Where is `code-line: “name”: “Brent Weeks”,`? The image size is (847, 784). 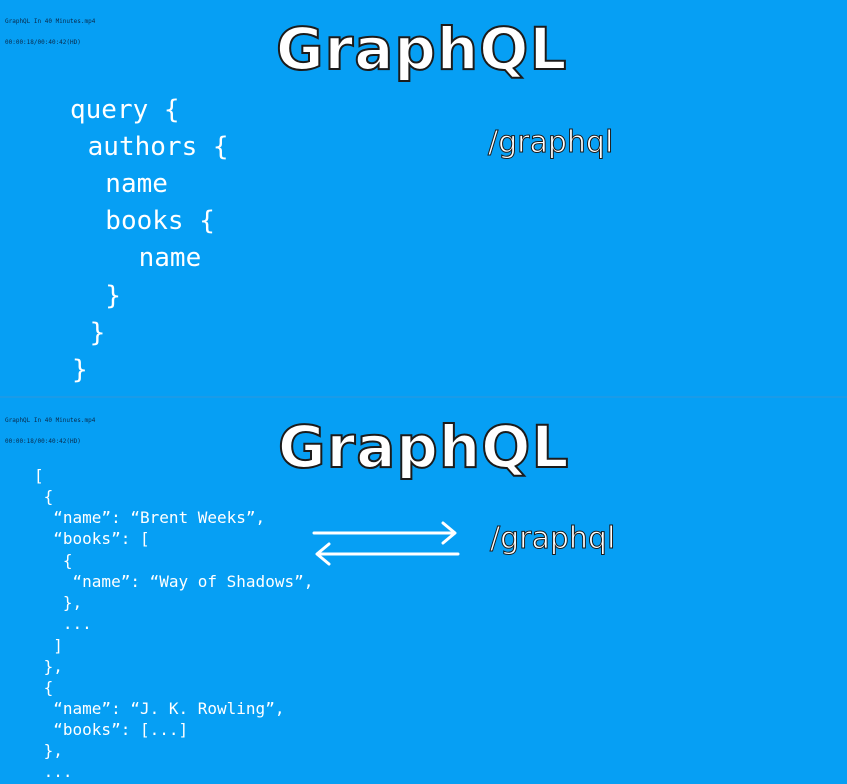
code-line: “name”: “Brent Weeks”, is located at coordinates (150, 517).